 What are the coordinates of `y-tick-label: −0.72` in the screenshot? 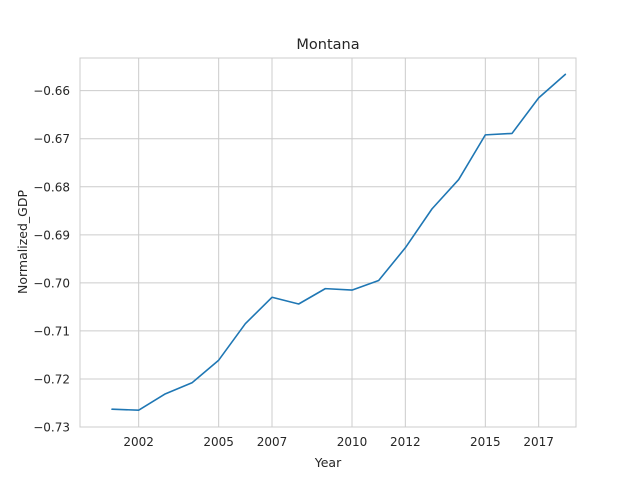 It's located at (51, 379).